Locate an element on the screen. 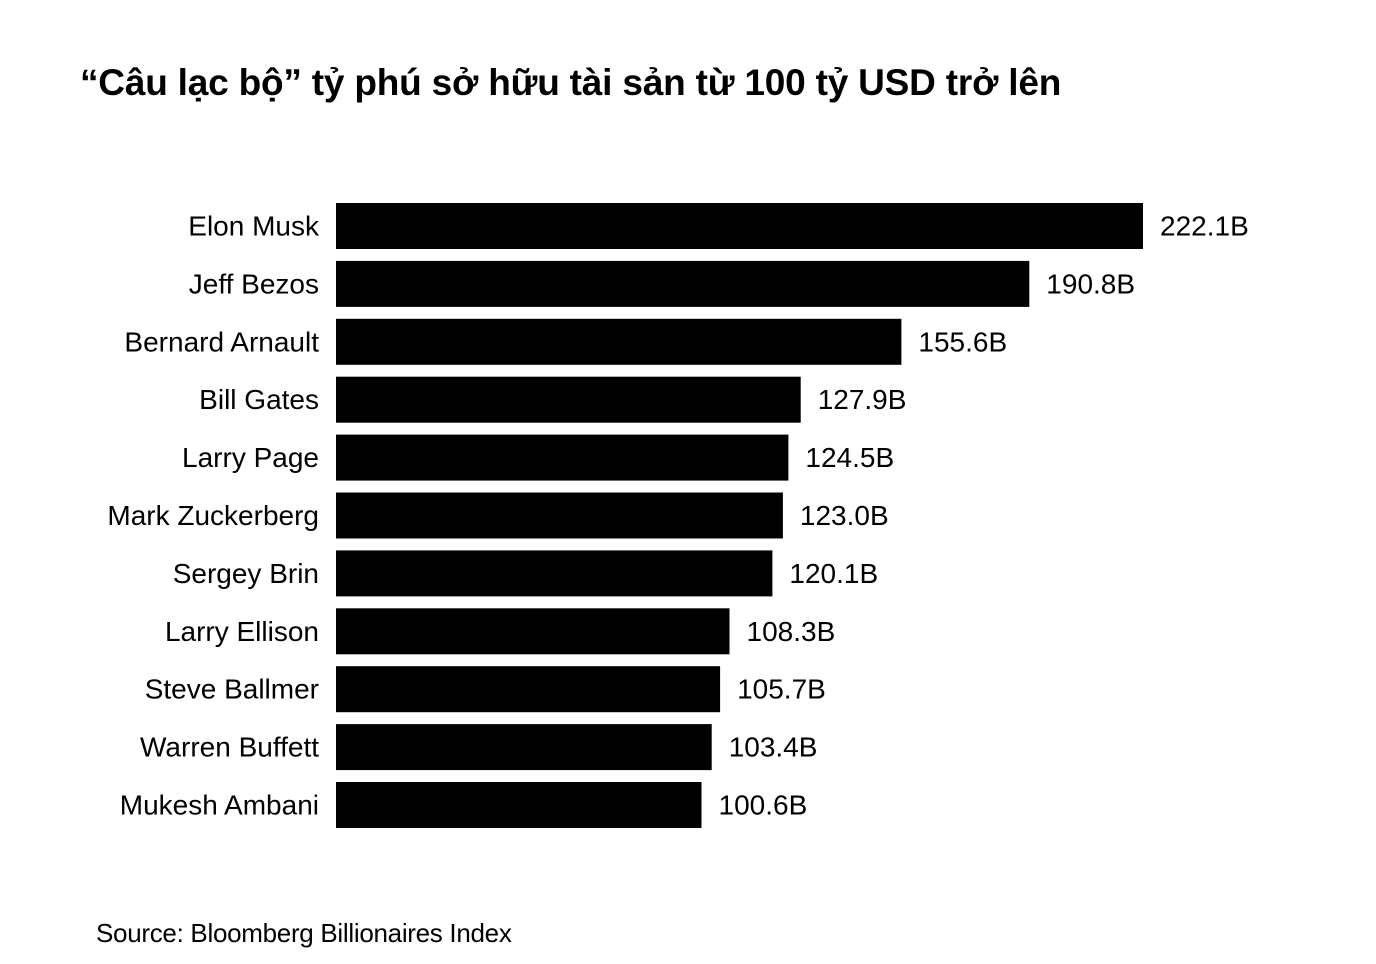 This screenshot has height=964, width=1376. category-label: Larry Page is located at coordinates (250, 457).